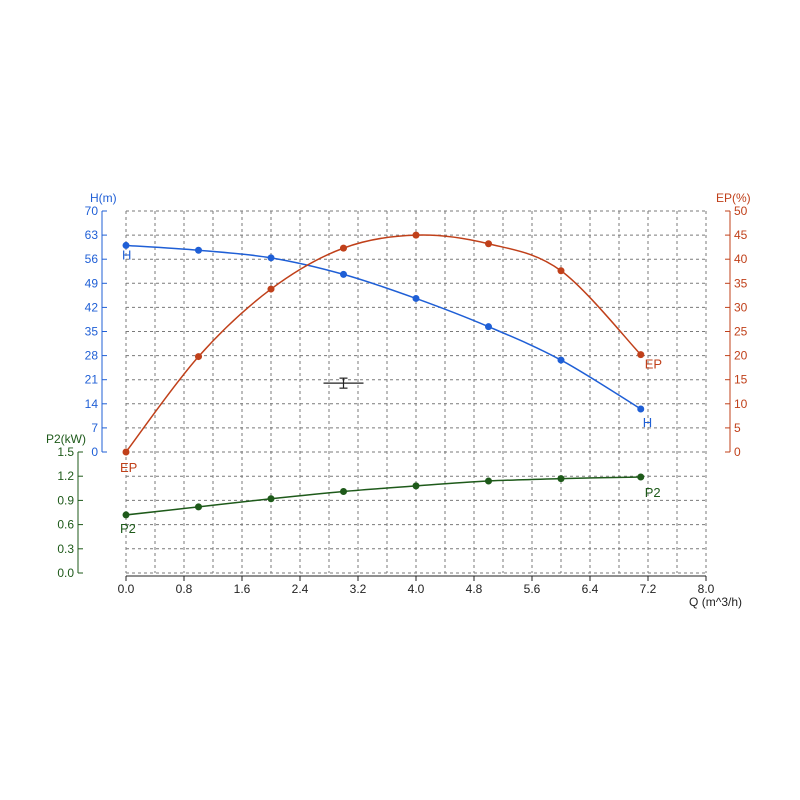  I want to click on ep-axis-tick-label: 40, so click(741, 259).